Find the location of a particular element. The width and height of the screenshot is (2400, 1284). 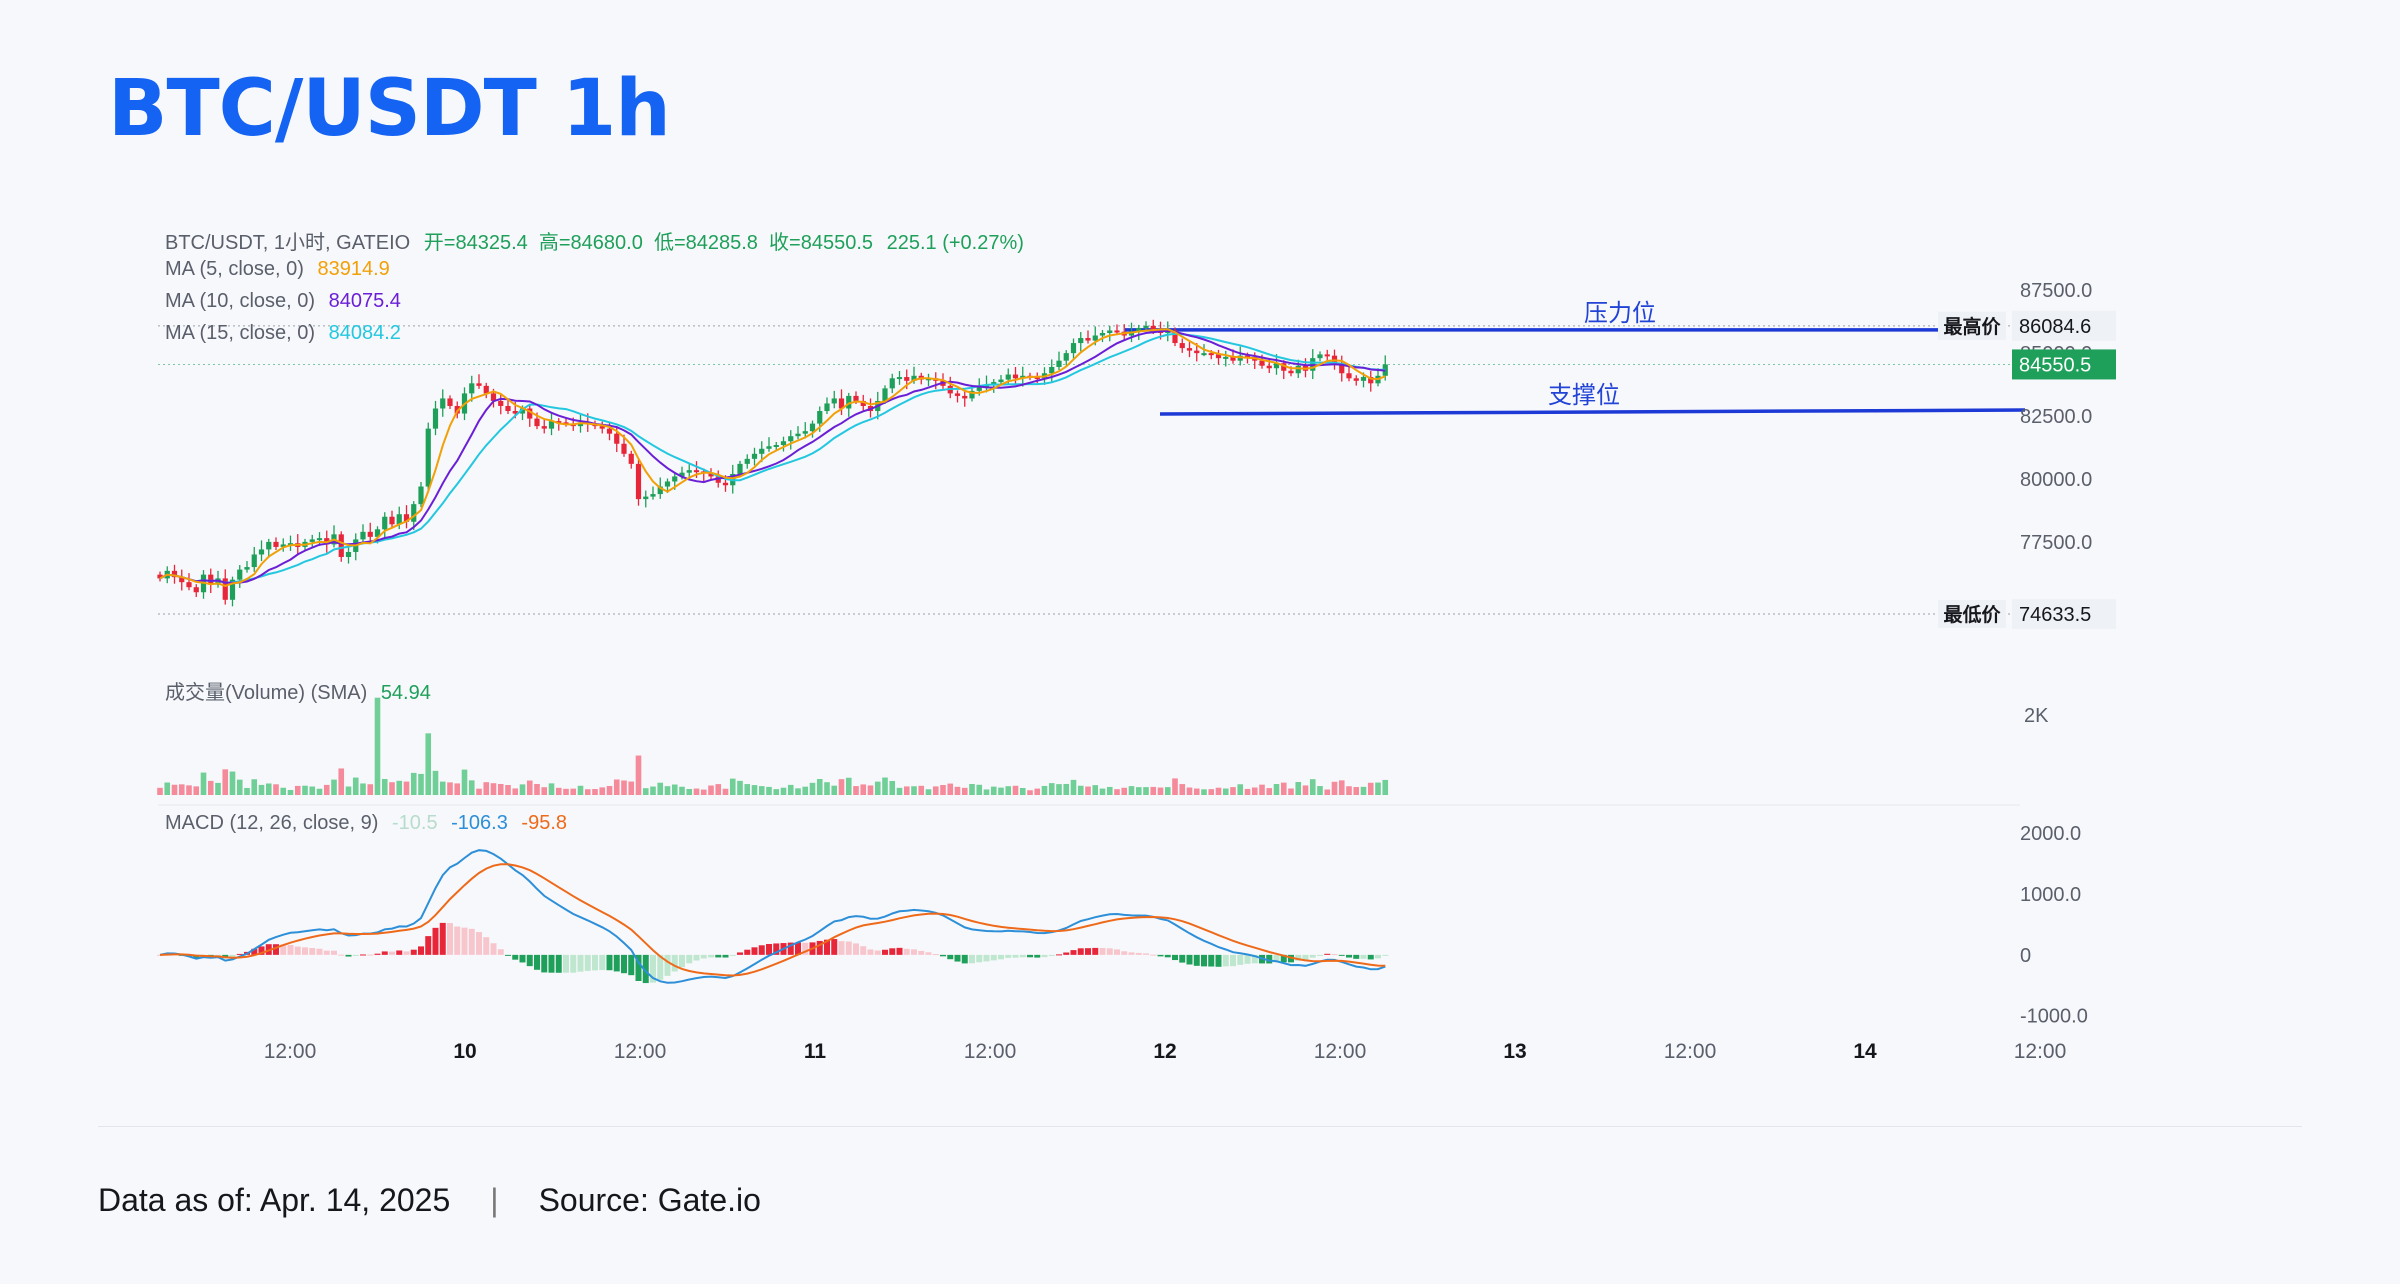

macd-tick-label: 0 is located at coordinates (2025, 956).